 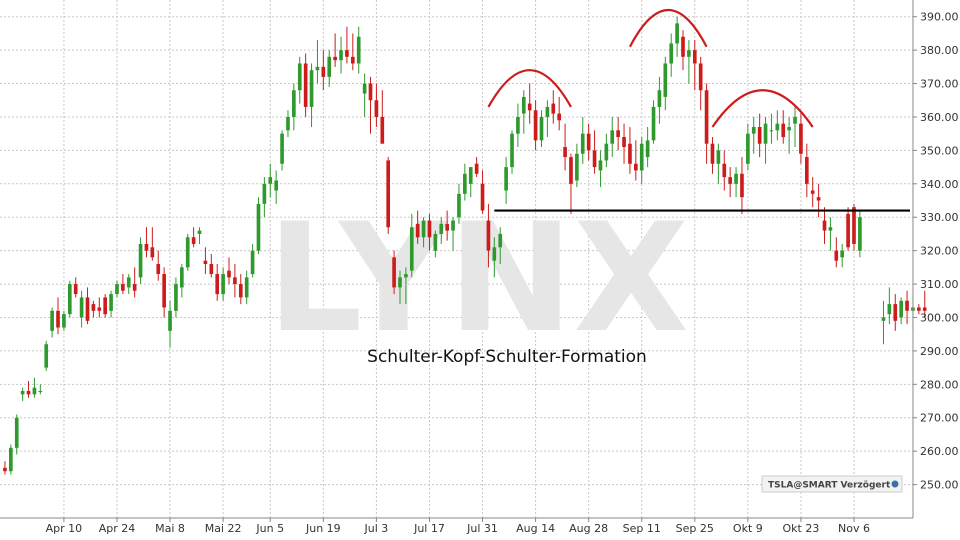 What do you see at coordinates (854, 528) in the screenshot?
I see `x-tick-label: Nov 6` at bounding box center [854, 528].